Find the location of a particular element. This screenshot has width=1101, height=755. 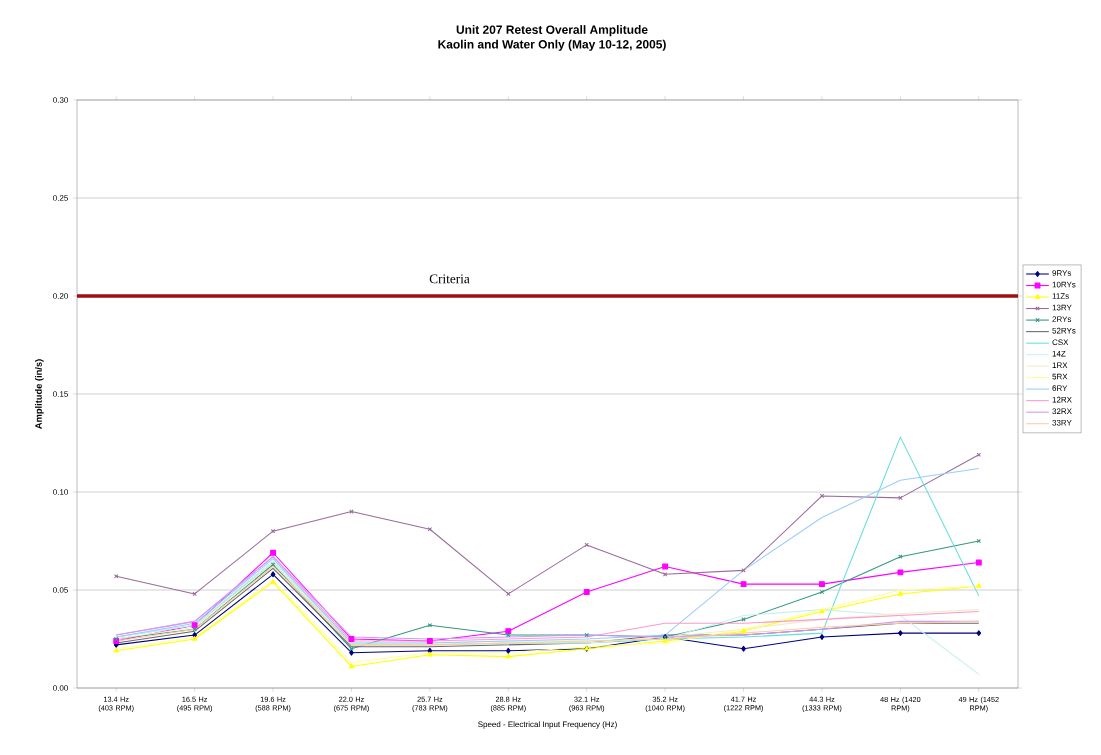

chart-subtitle: Kaolin and Water Only (May 10-12, 2005) is located at coordinates (552, 45).